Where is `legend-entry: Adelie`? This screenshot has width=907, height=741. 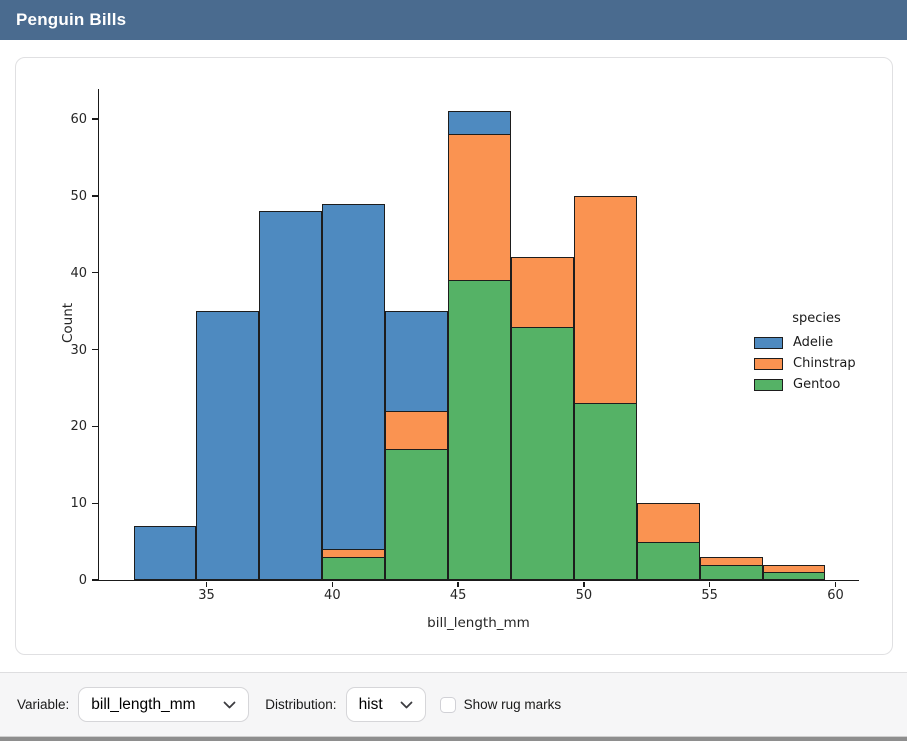
legend-entry: Adelie is located at coordinates (816, 342).